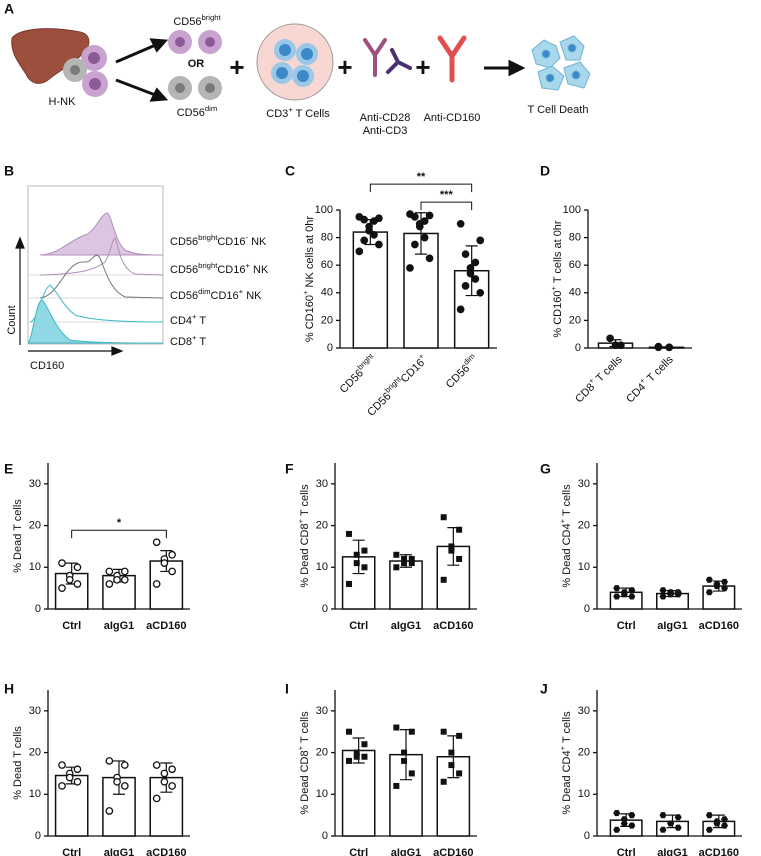 This screenshot has height=856, width=761. I want to click on anti3-label: Anti-CD3, so click(385, 131).